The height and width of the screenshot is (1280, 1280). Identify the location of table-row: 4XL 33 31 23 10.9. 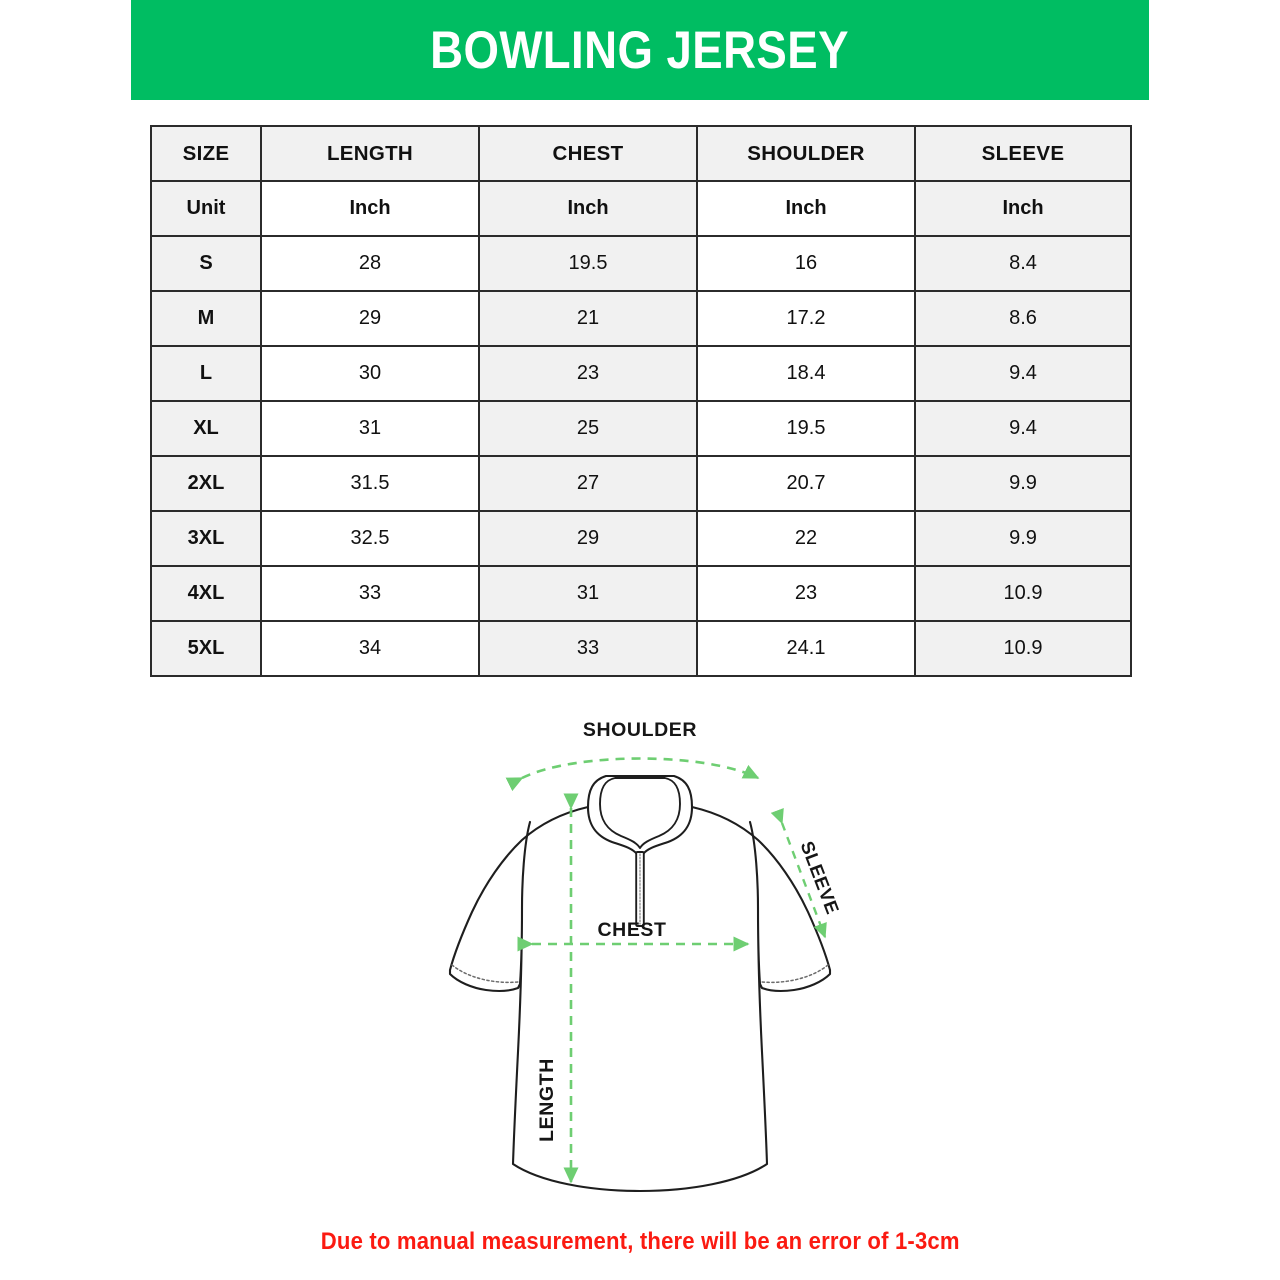
(641, 593).